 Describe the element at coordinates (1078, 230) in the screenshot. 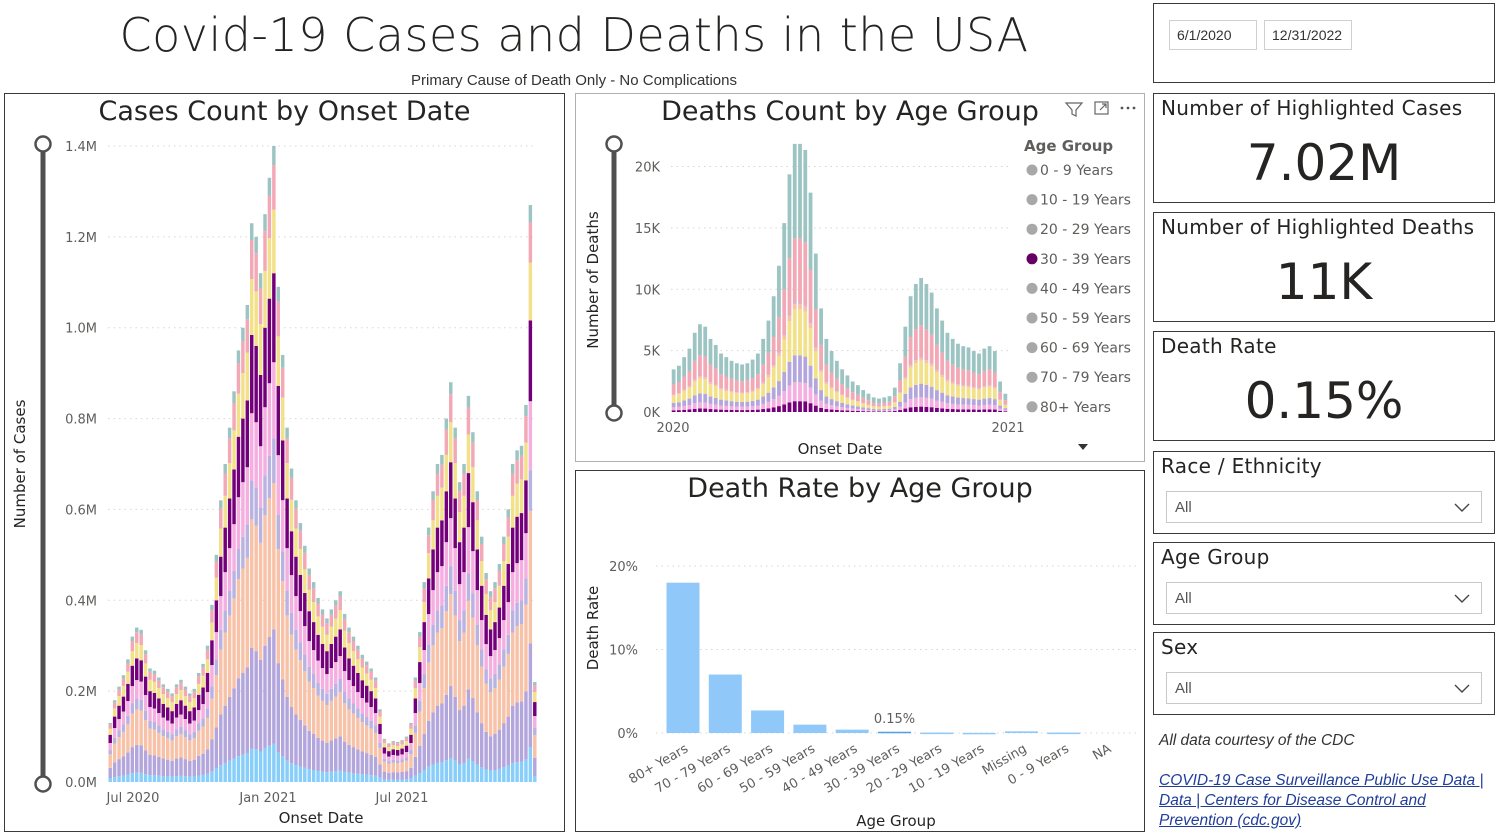

I see `legend-item: 20 - 29 Years` at that location.